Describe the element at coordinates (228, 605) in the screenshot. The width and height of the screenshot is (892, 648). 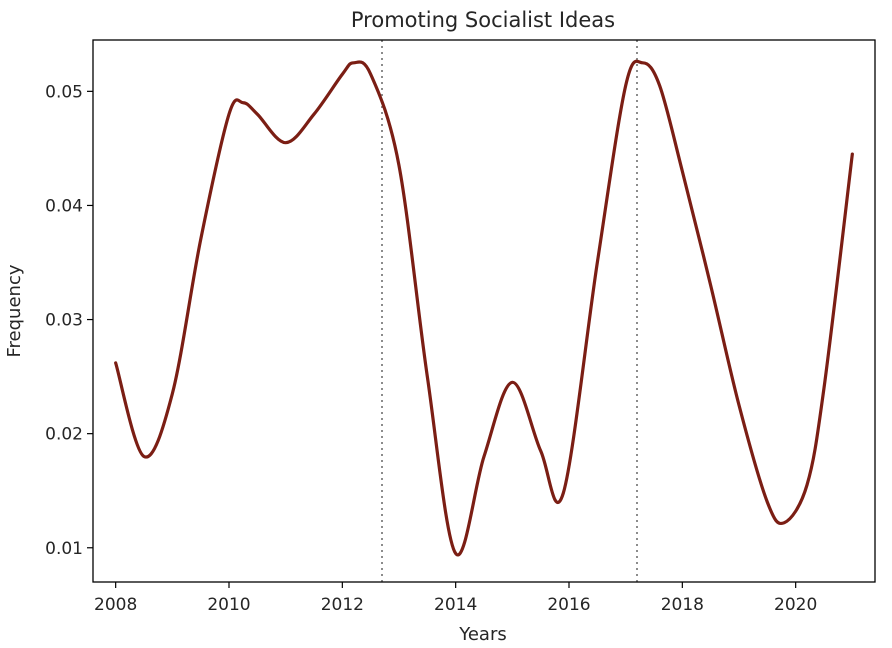
I see `x-tick-label: 2010` at that location.